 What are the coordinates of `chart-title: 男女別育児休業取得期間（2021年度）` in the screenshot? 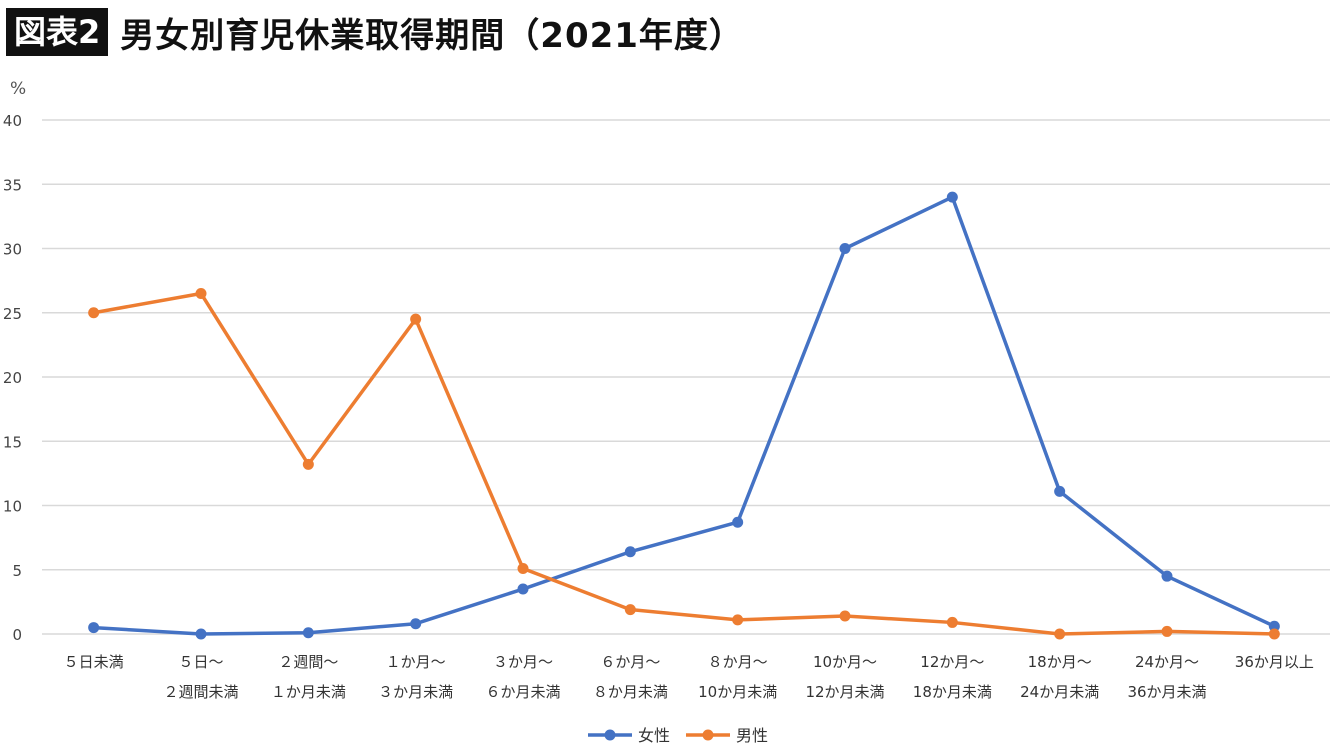 It's located at (432, 35).